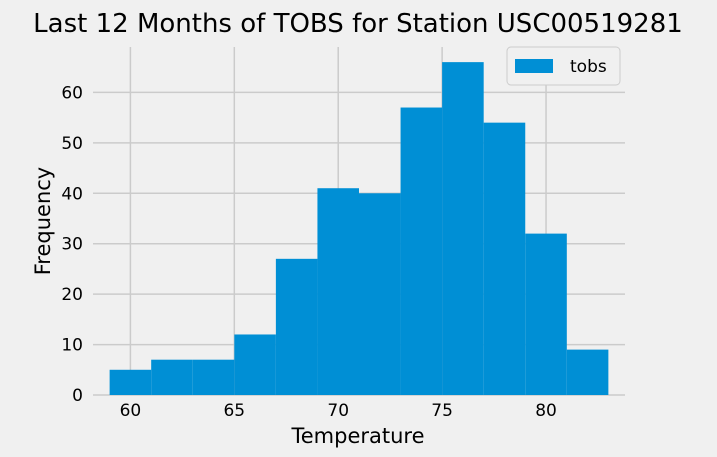 The width and height of the screenshot is (717, 457). What do you see at coordinates (534, 66) in the screenshot?
I see `legend-swatch` at bounding box center [534, 66].